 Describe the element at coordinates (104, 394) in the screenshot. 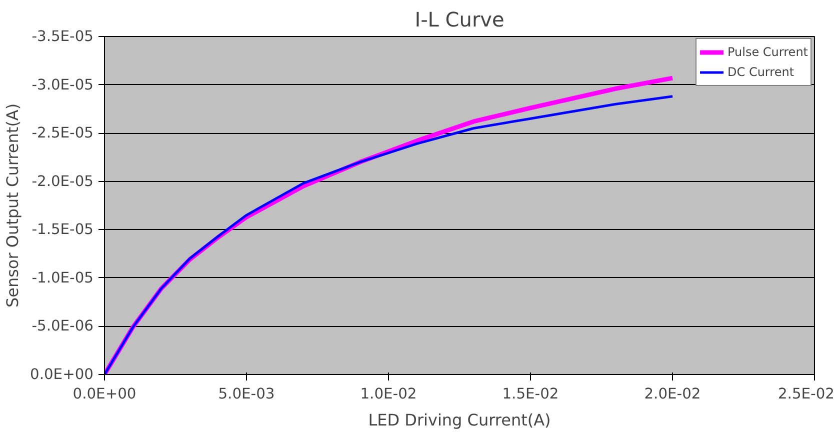

I see `x-tick-label: 0.0E+00` at that location.